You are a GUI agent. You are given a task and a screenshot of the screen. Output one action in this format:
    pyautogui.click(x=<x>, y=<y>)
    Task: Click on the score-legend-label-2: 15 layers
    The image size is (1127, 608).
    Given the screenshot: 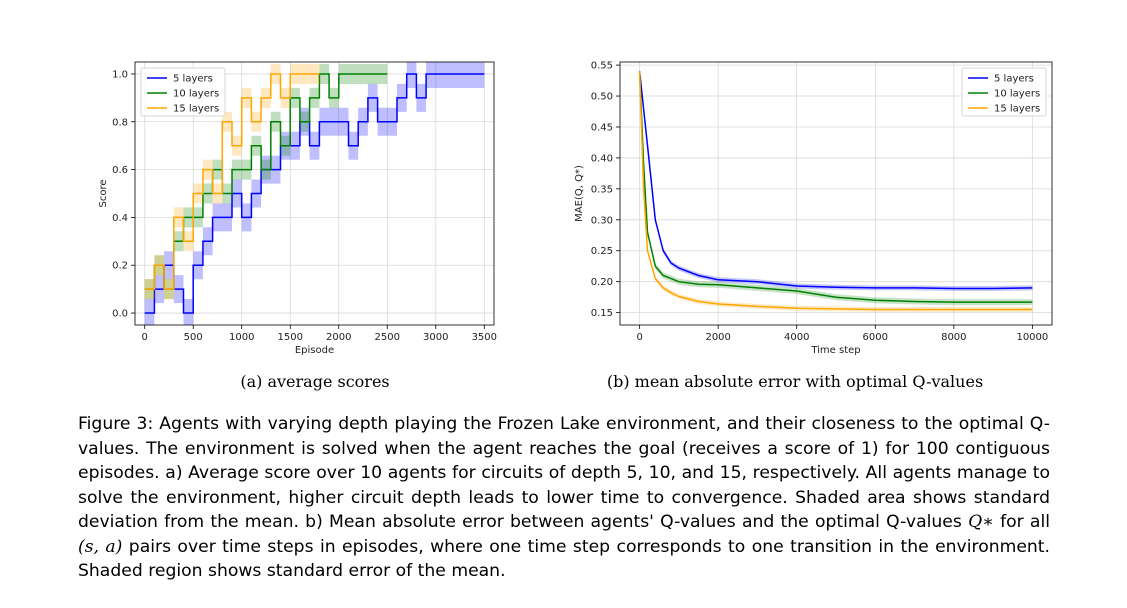 What is the action you would take?
    pyautogui.click(x=196, y=109)
    